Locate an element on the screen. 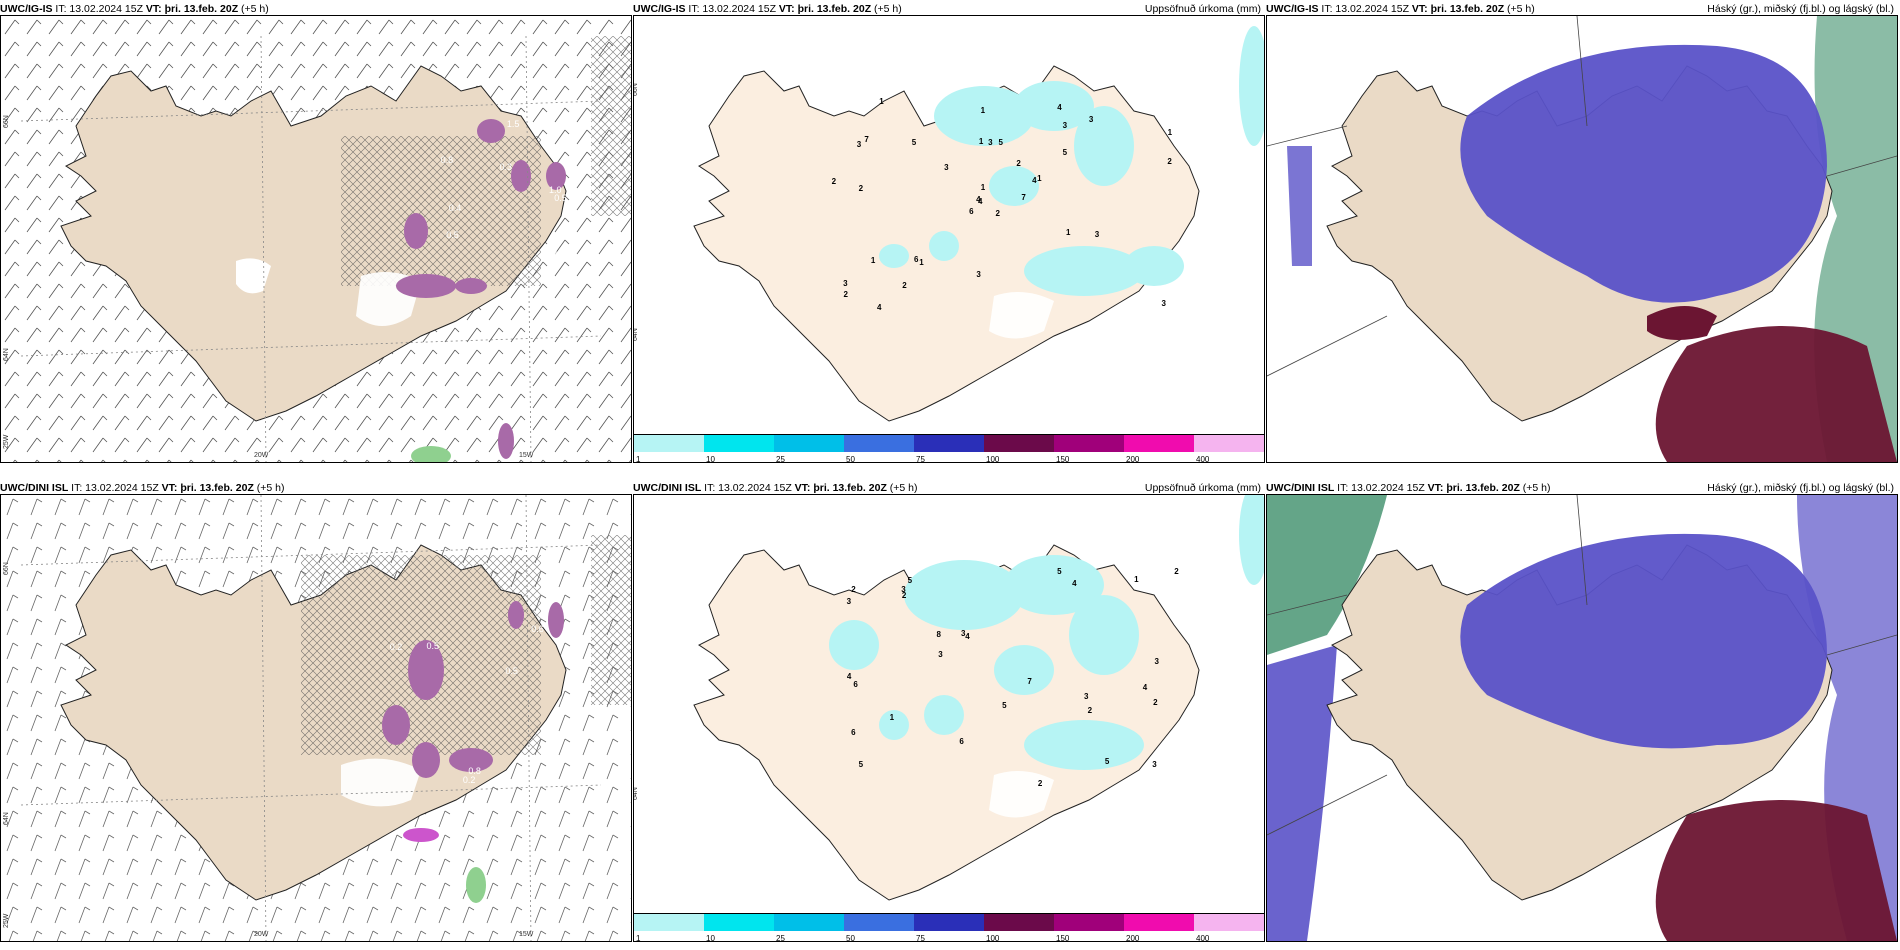 The image size is (1900, 950). icing-value-label: 1.0 is located at coordinates (555, 190).